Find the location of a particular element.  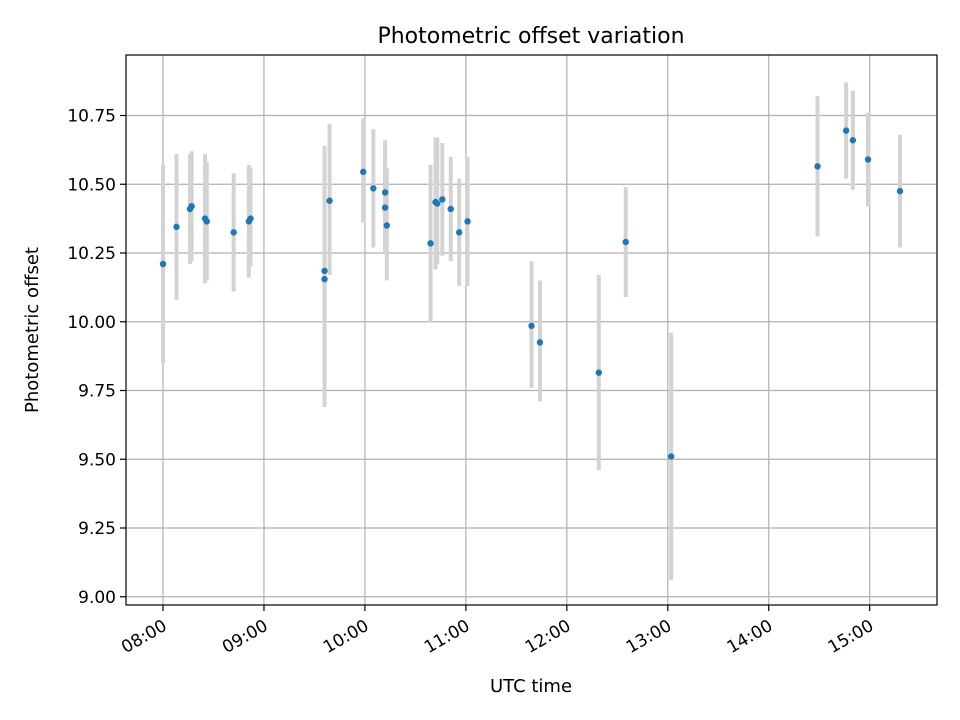

y-tick-label: 10.75 is located at coordinates (91, 117).